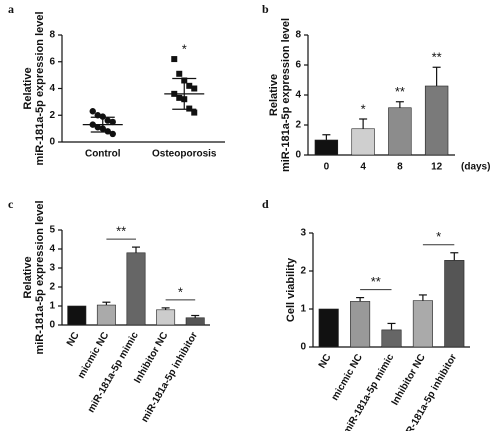  Describe the element at coordinates (265, 9) in the screenshot. I see `panel-label: b` at that location.